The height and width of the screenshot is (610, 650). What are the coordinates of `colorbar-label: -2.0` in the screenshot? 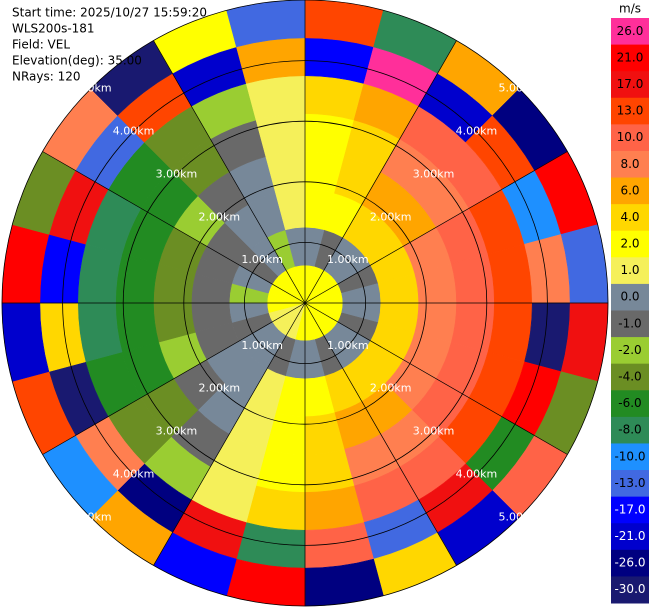 It's located at (629, 350).